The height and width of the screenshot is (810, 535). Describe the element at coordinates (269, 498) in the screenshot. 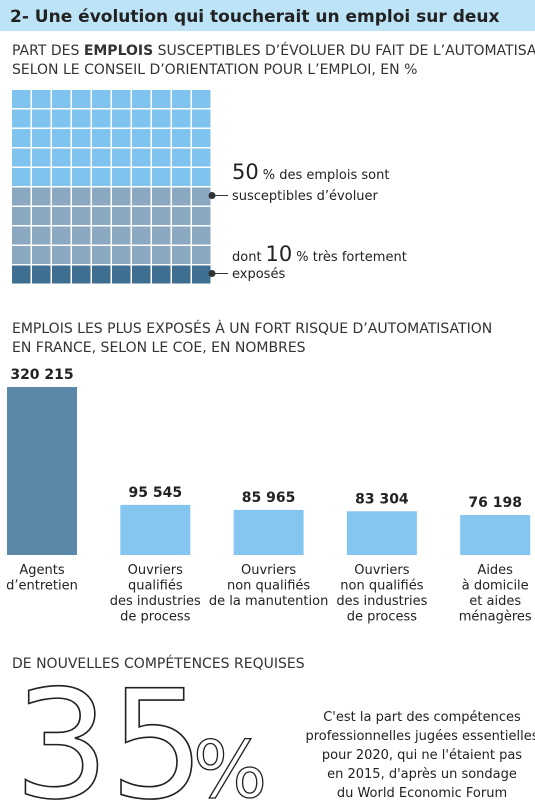

I see `value-label: 85 965` at that location.